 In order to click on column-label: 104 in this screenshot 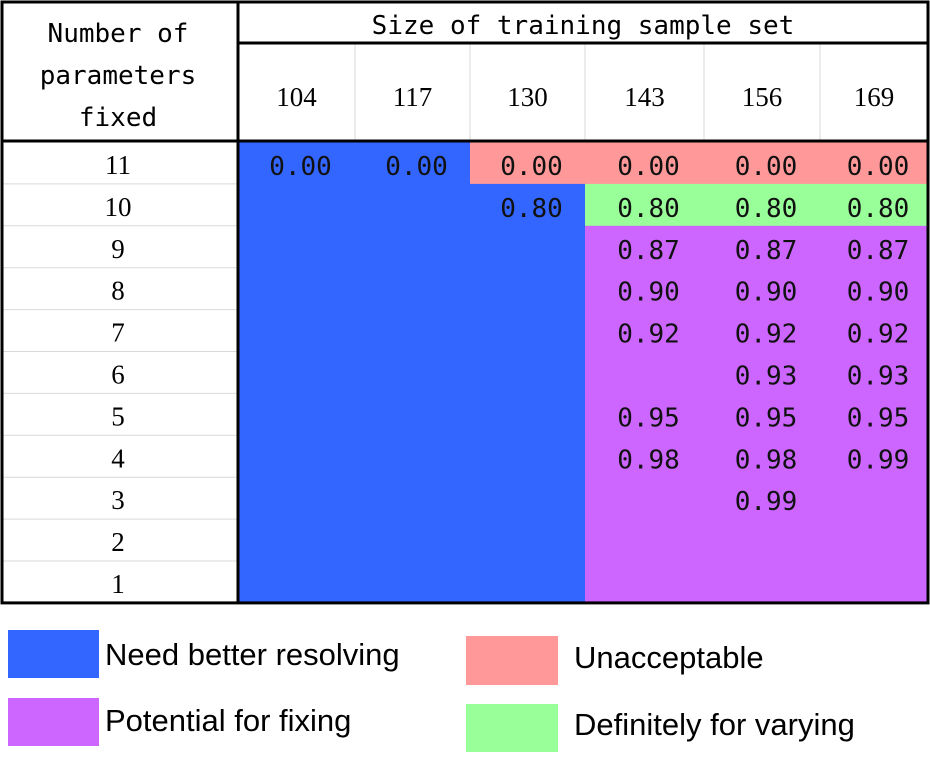, I will do `click(296, 97)`.